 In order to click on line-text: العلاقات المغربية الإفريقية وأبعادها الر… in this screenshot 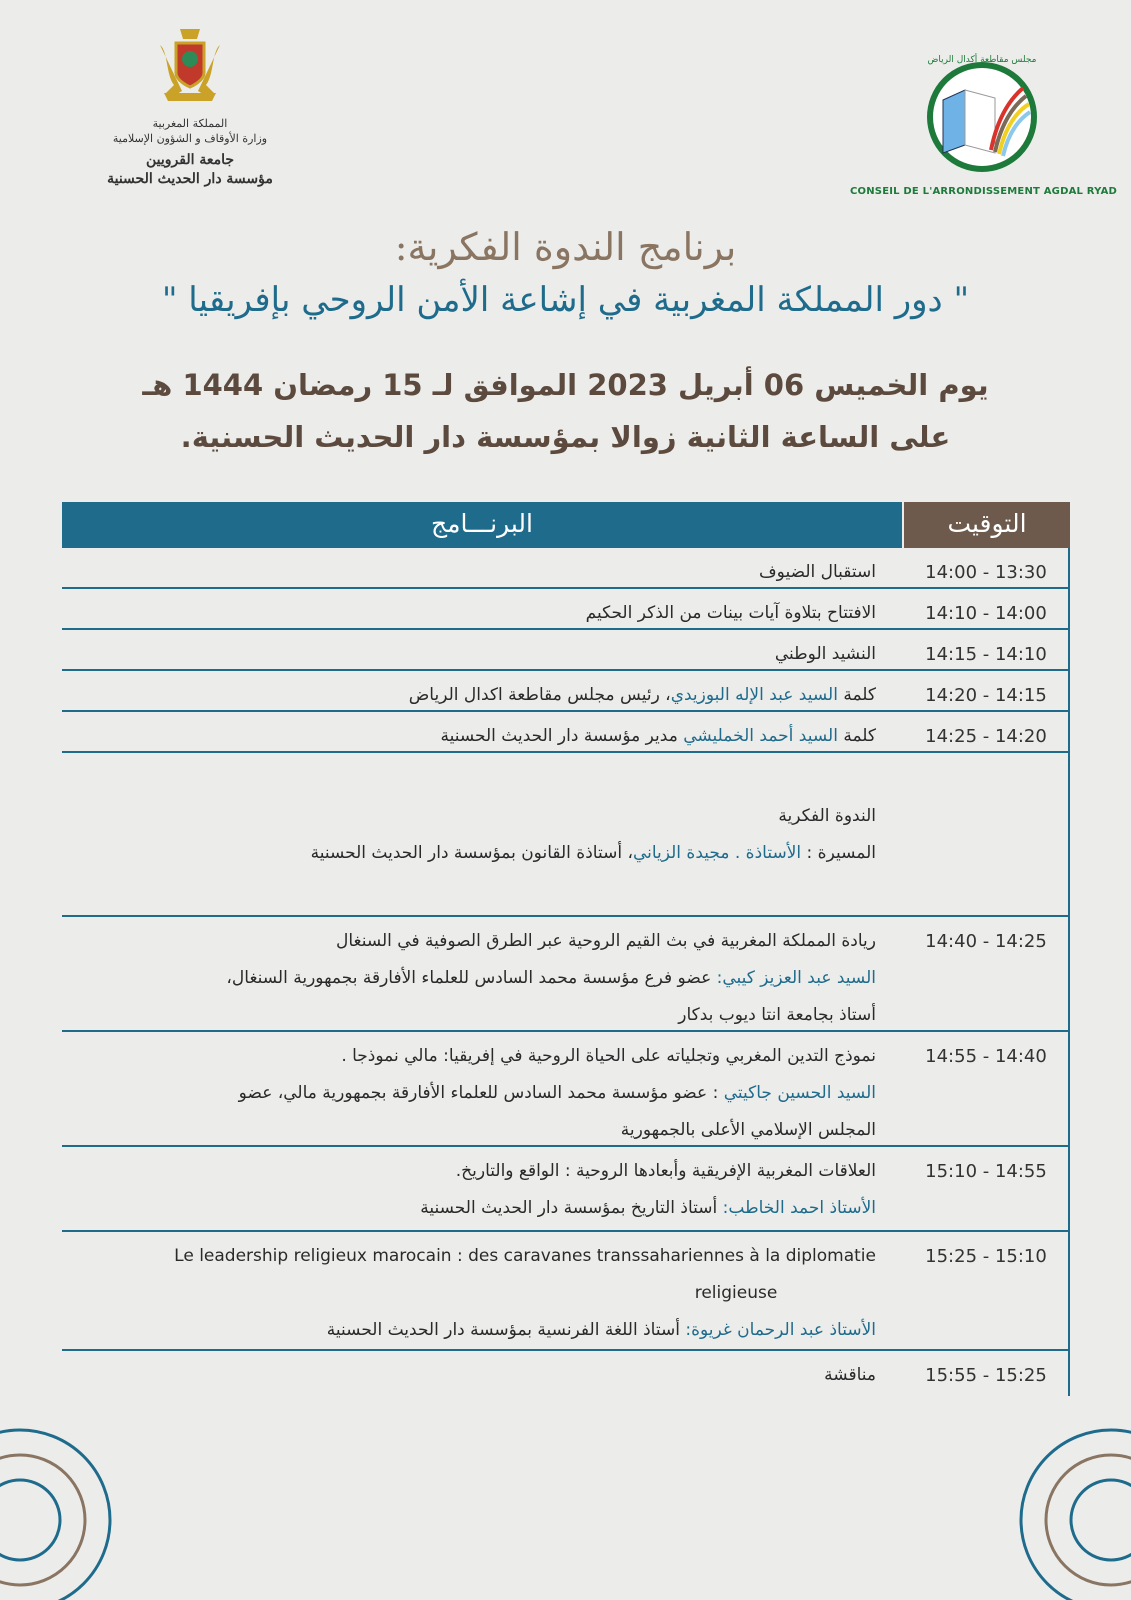, I will do `click(665, 1171)`.